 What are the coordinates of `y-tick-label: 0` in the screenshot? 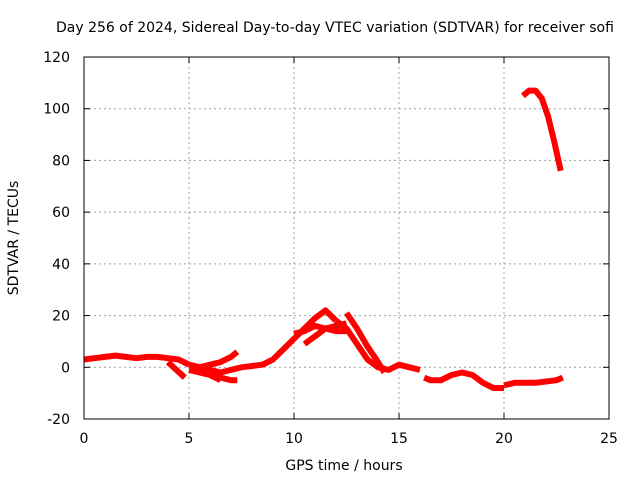 It's located at (65, 368).